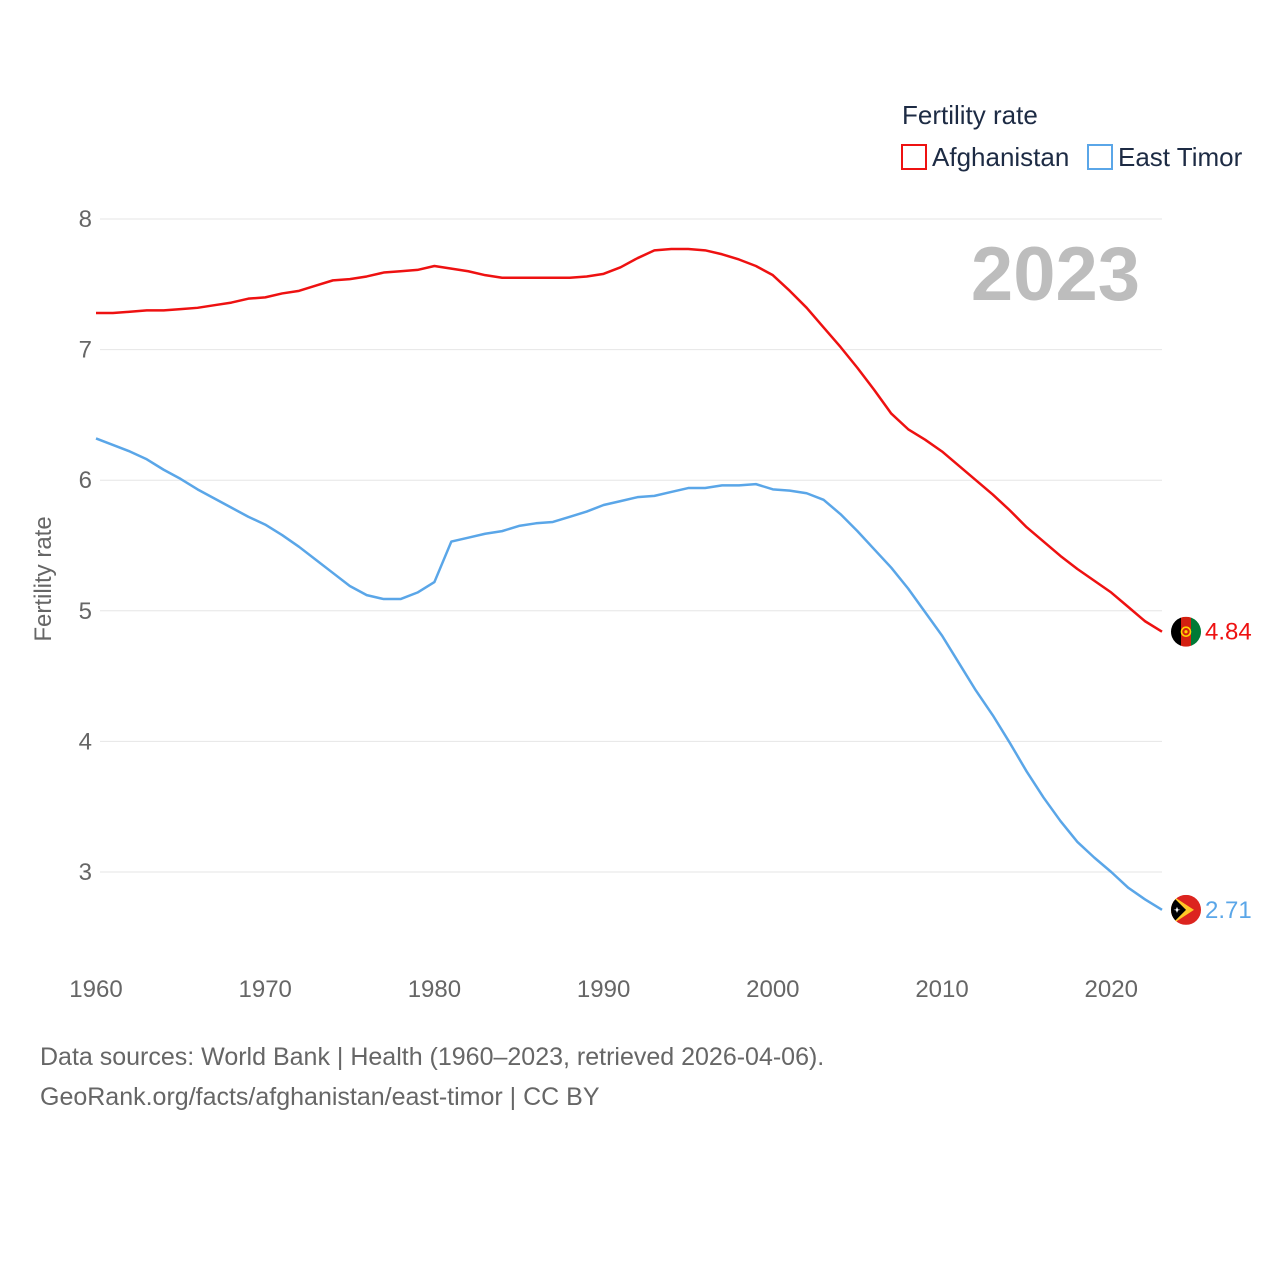  I want to click on legend-label-east-timor: East Timor, so click(1180, 157).